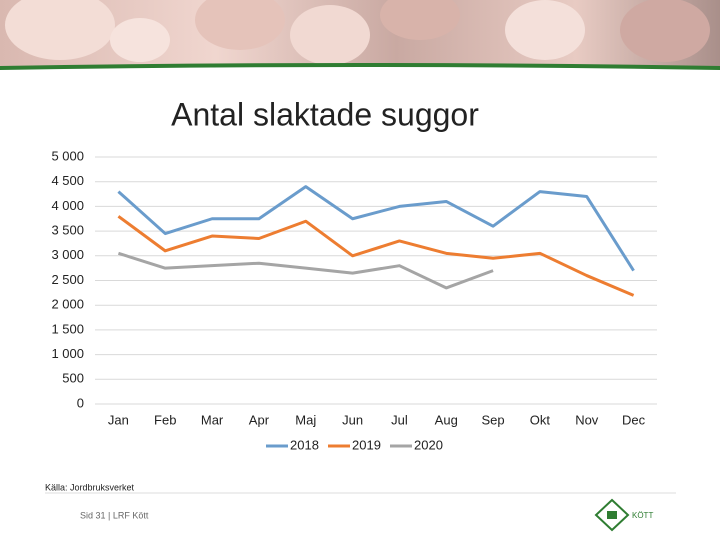 This screenshot has width=720, height=540. Describe the element at coordinates (428, 444) in the screenshot. I see `legend-label: 2020` at that location.